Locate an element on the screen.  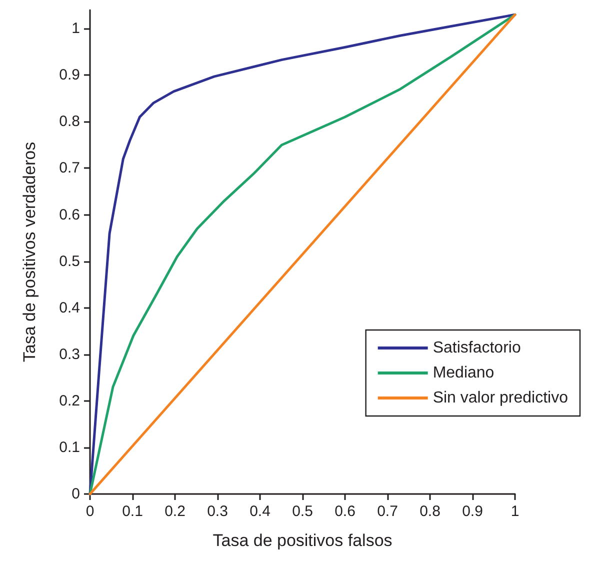
y-tick-label: 0 is located at coordinates (76, 494).